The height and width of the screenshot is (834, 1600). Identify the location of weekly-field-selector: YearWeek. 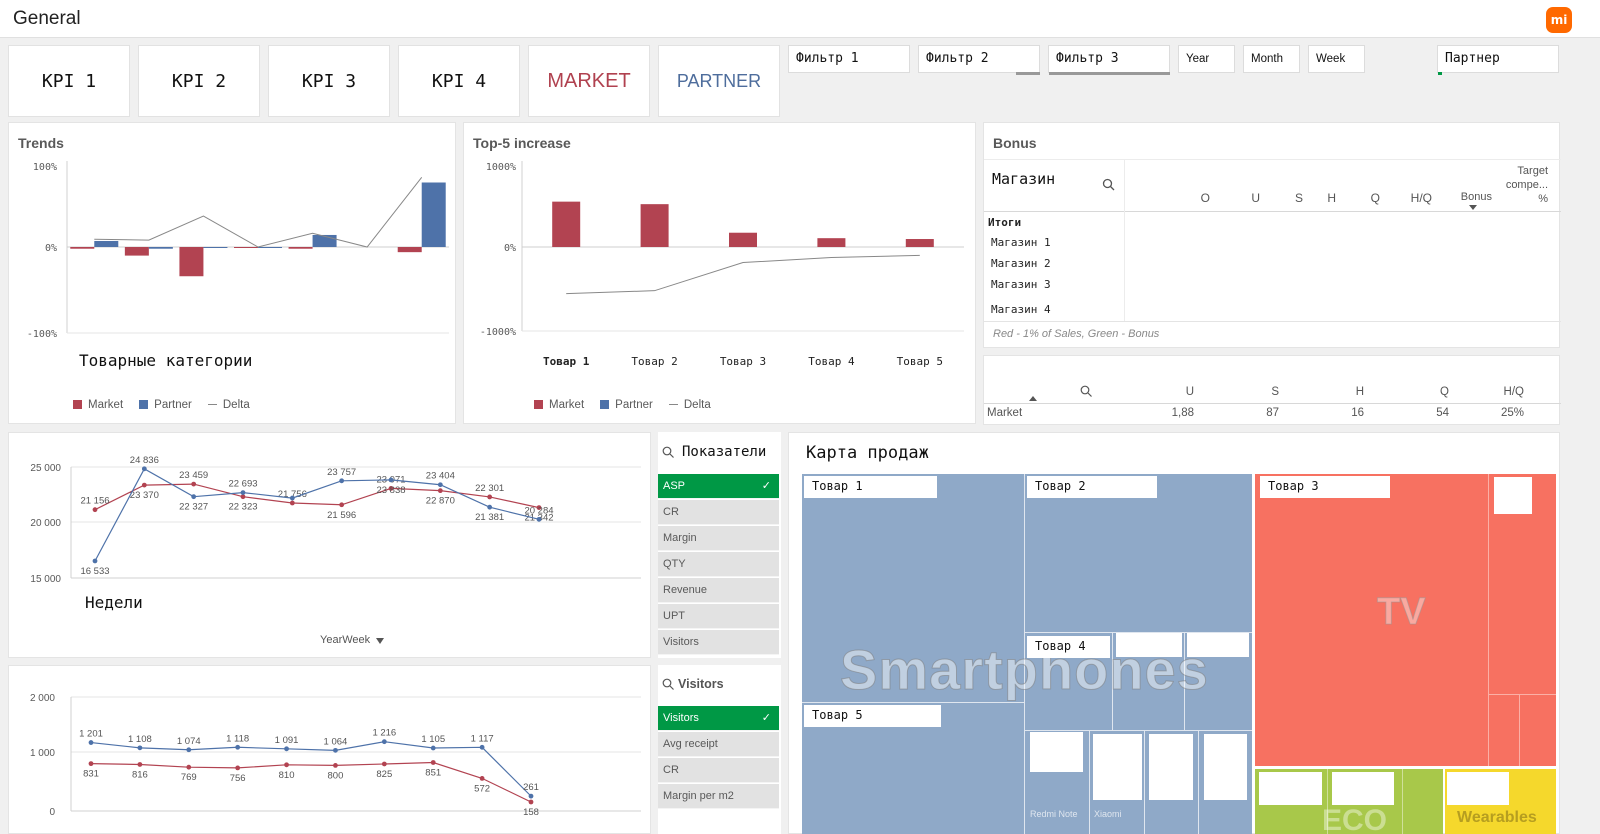
(352, 640).